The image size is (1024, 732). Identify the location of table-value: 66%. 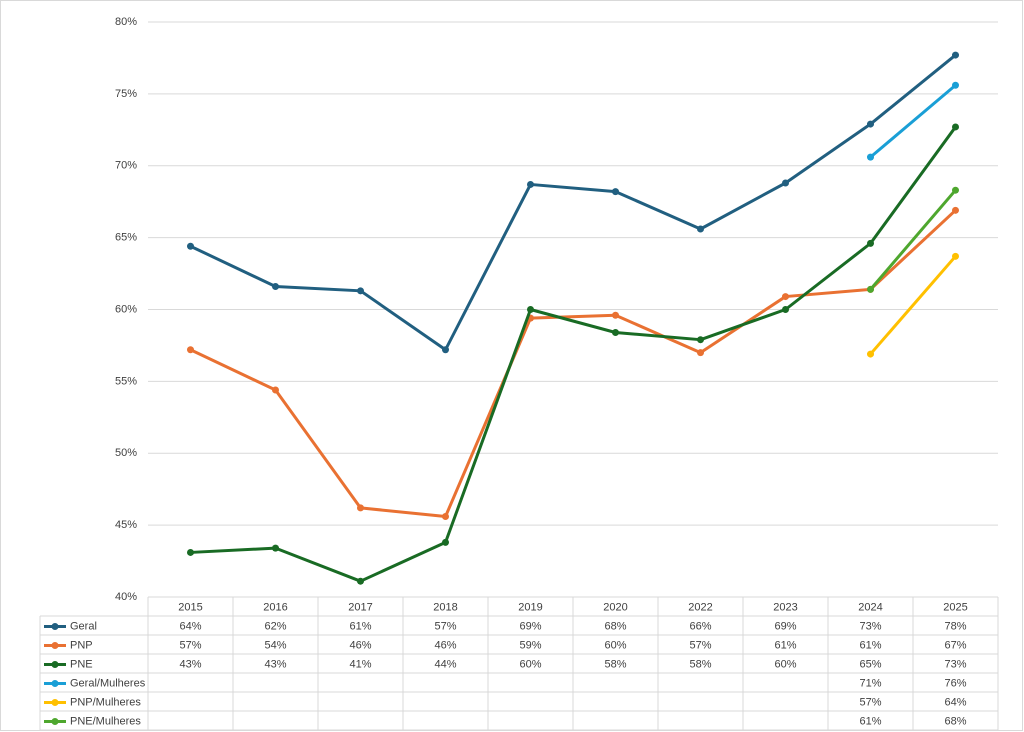
(700, 626).